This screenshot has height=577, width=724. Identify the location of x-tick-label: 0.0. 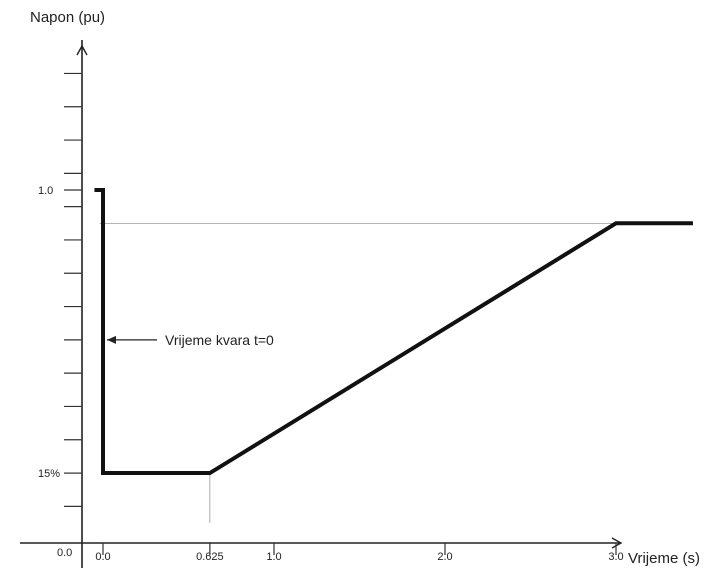
(102, 557).